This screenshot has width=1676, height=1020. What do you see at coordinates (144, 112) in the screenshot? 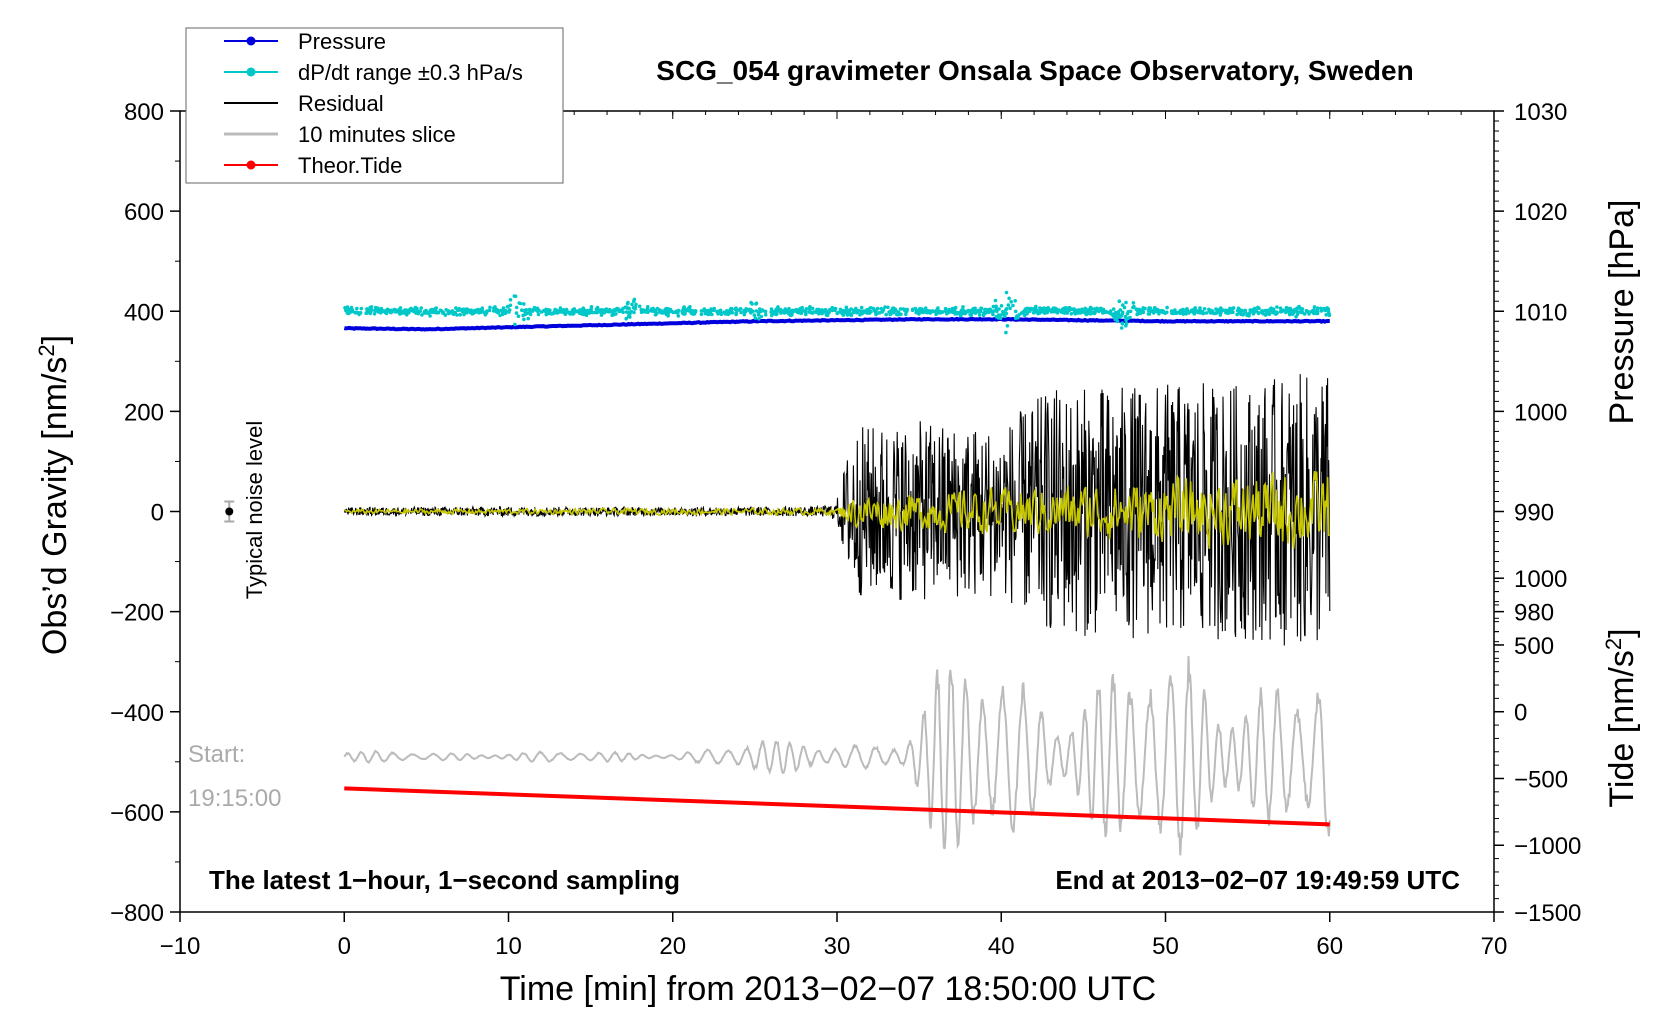
I see `y-tick-label: 800` at bounding box center [144, 112].